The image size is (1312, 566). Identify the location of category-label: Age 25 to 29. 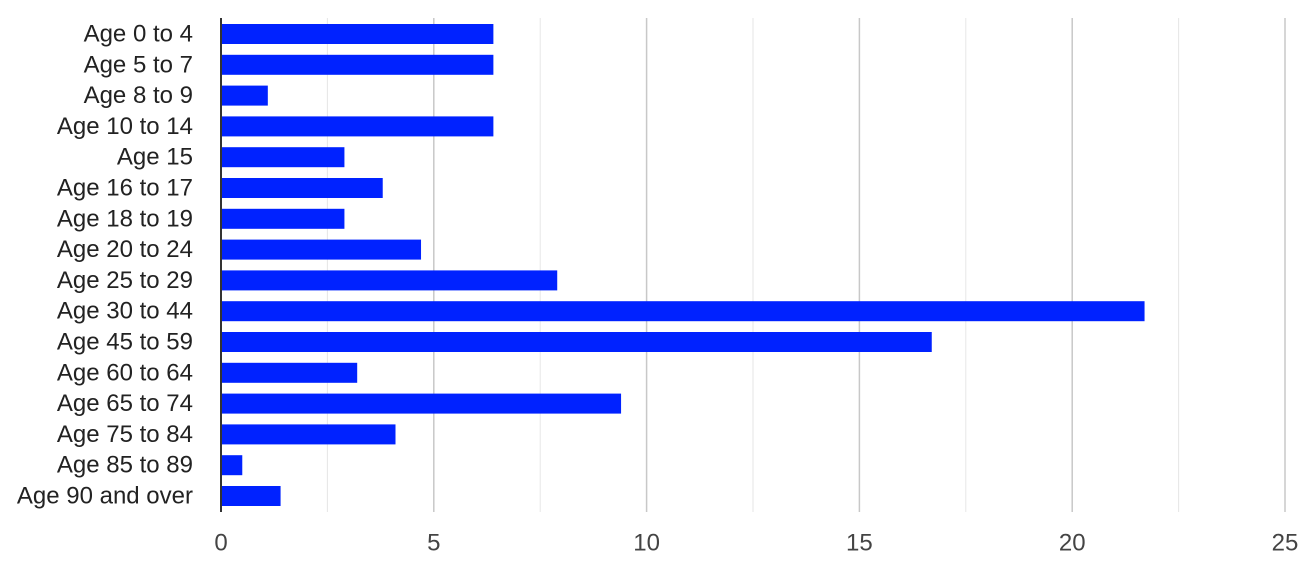
(125, 280).